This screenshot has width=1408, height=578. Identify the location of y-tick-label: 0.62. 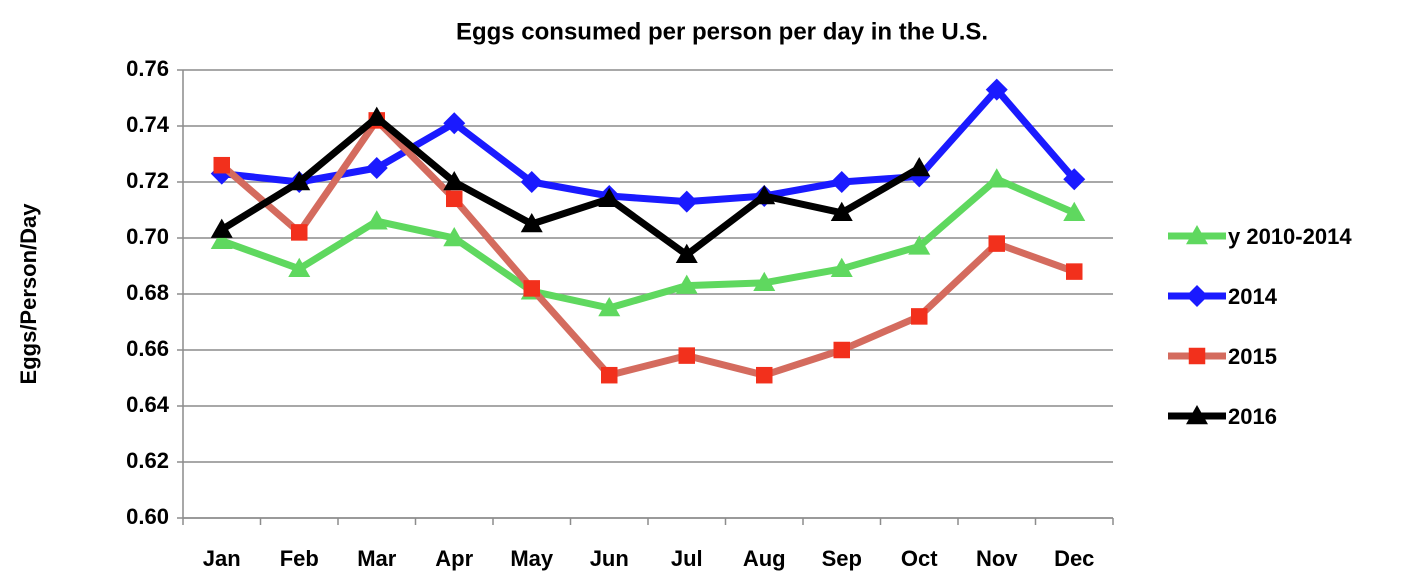
(147, 460).